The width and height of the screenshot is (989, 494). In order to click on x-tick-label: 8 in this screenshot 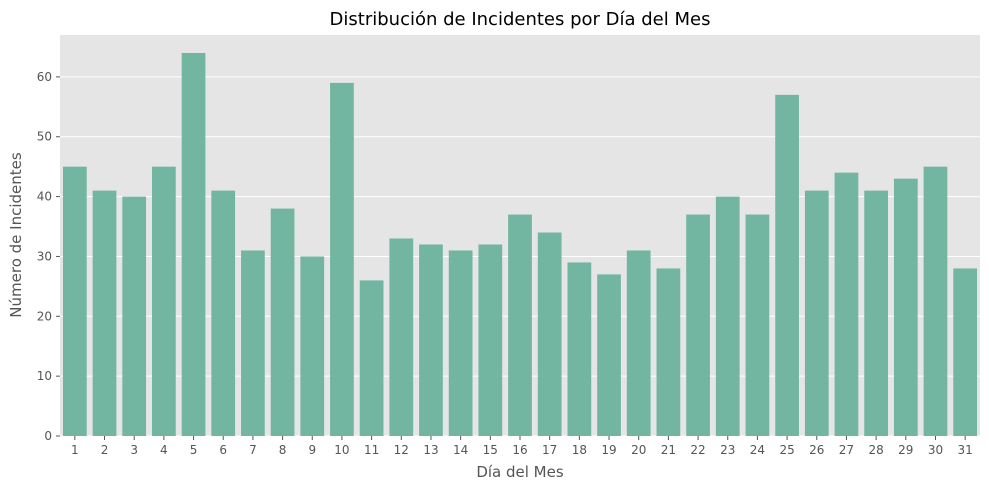, I will do `click(283, 450)`.